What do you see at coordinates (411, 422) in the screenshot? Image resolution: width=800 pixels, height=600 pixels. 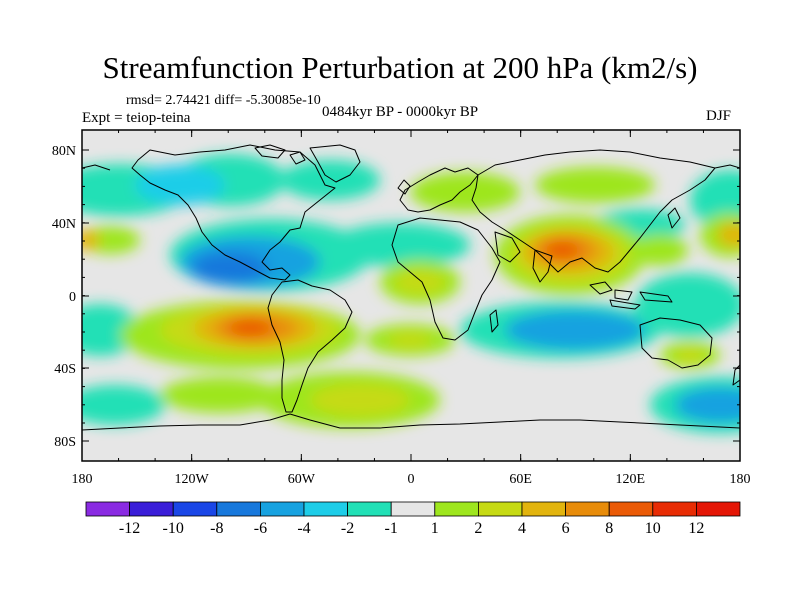 I see `coast-antarctica` at bounding box center [411, 422].